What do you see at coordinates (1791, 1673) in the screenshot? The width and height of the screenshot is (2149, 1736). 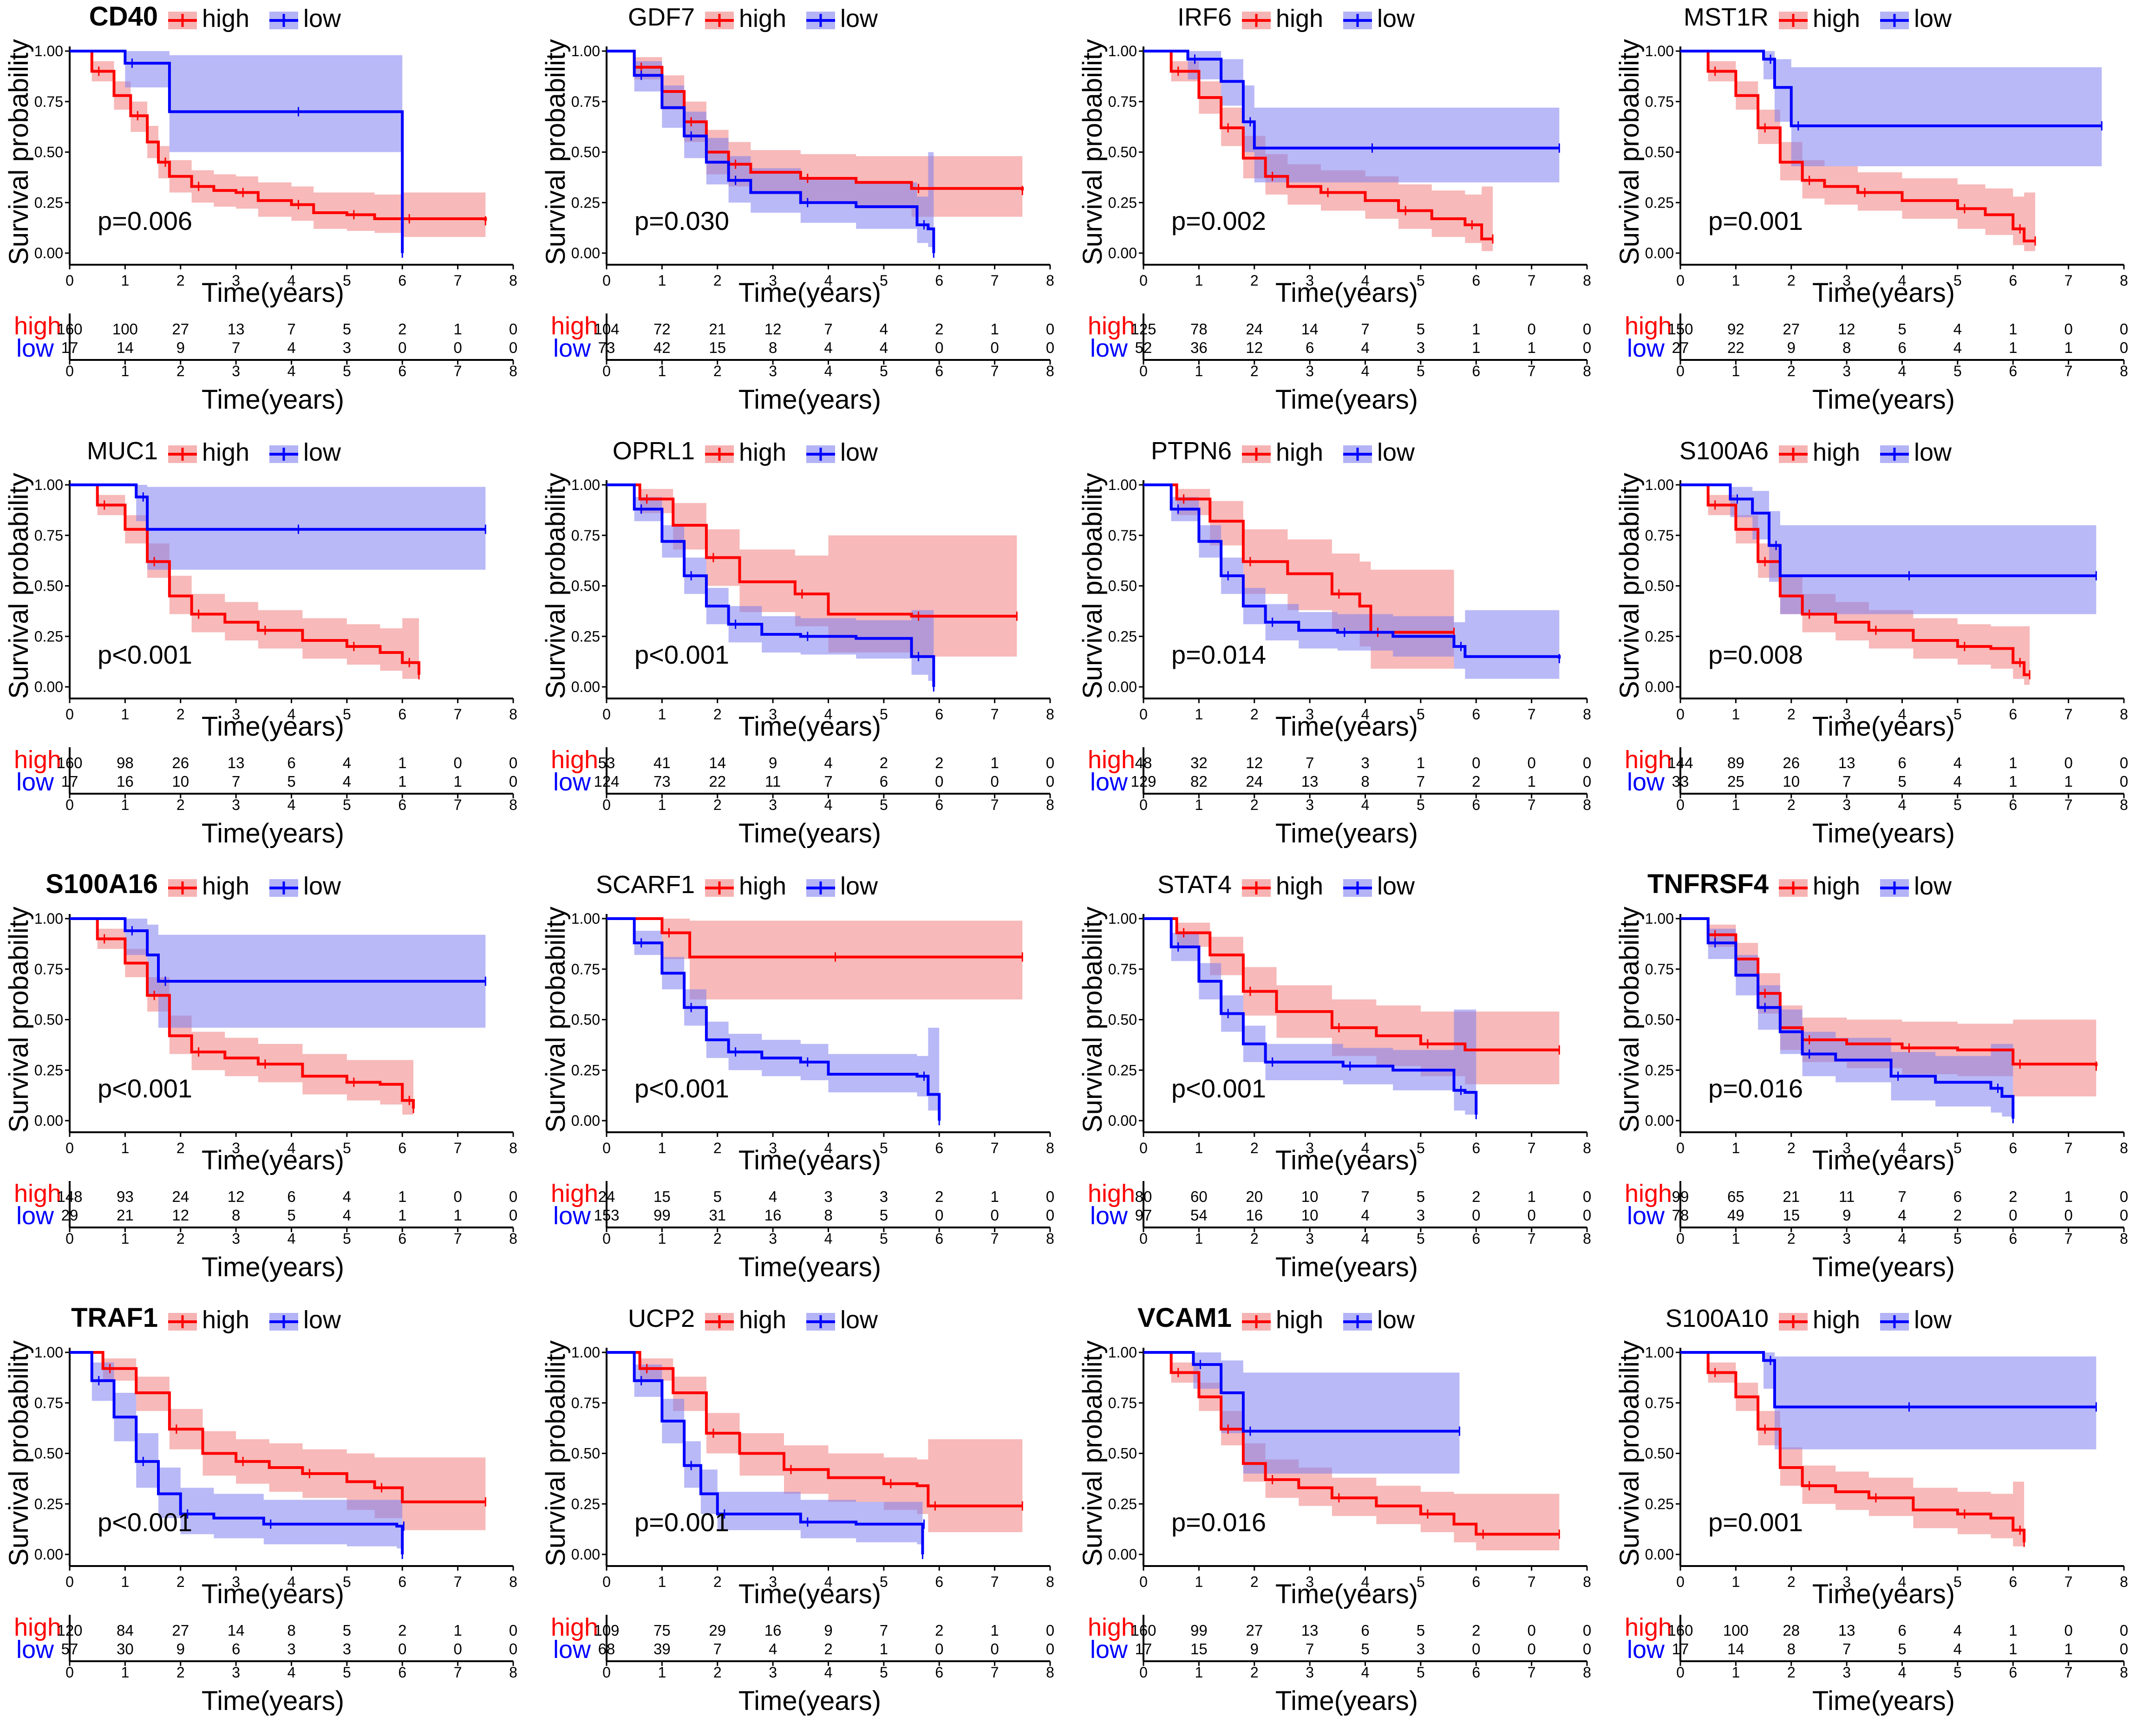 I see `risk-x-tick-label: 2` at bounding box center [1791, 1673].